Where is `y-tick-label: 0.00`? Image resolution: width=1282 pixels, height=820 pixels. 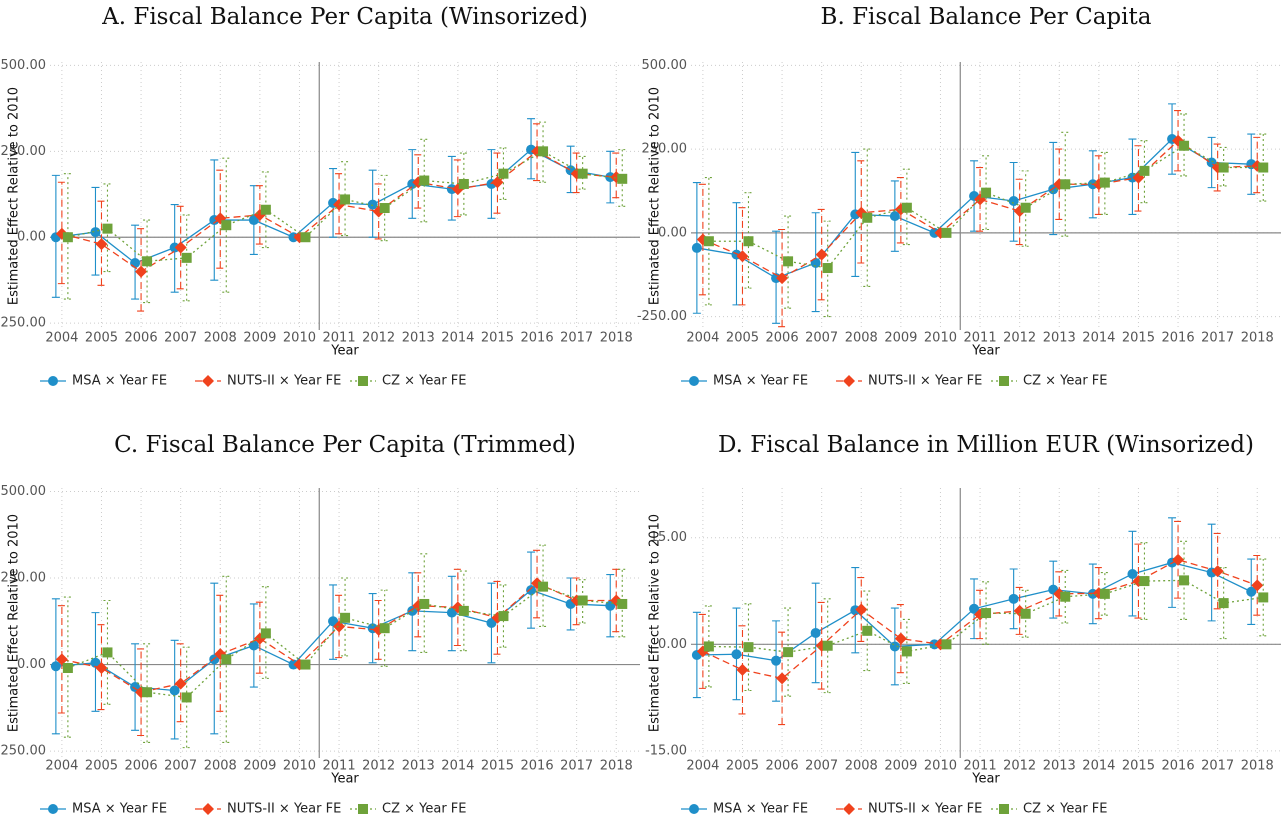 y-tick-label: 0.00 is located at coordinates (31, 664).